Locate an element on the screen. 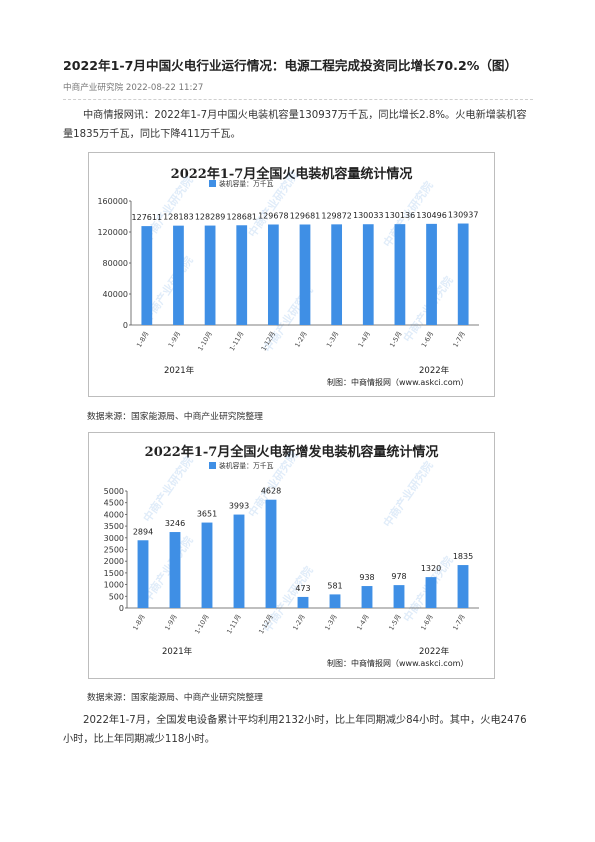 Image resolution: width=595 pixels, height=842 pixels. x-tick-label: 1-9月 is located at coordinates (170, 622).